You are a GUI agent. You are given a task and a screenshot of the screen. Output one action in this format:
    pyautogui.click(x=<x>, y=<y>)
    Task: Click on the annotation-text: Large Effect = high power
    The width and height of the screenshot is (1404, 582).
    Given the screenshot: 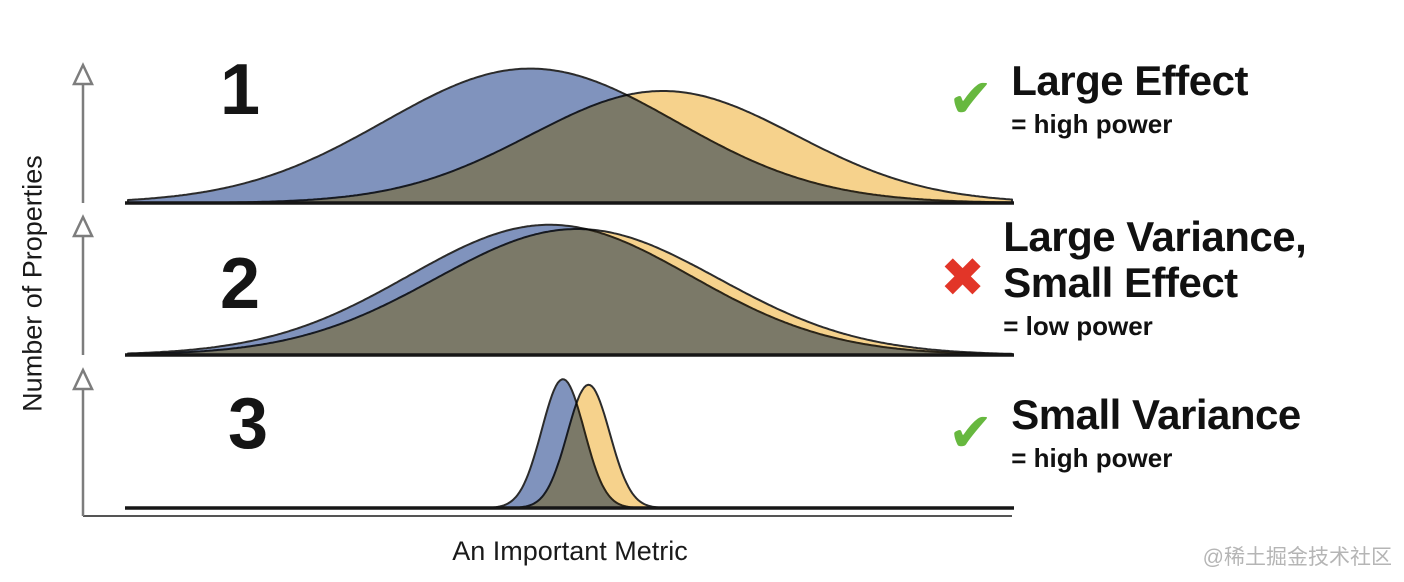 What is the action you would take?
    pyautogui.click(x=1129, y=98)
    